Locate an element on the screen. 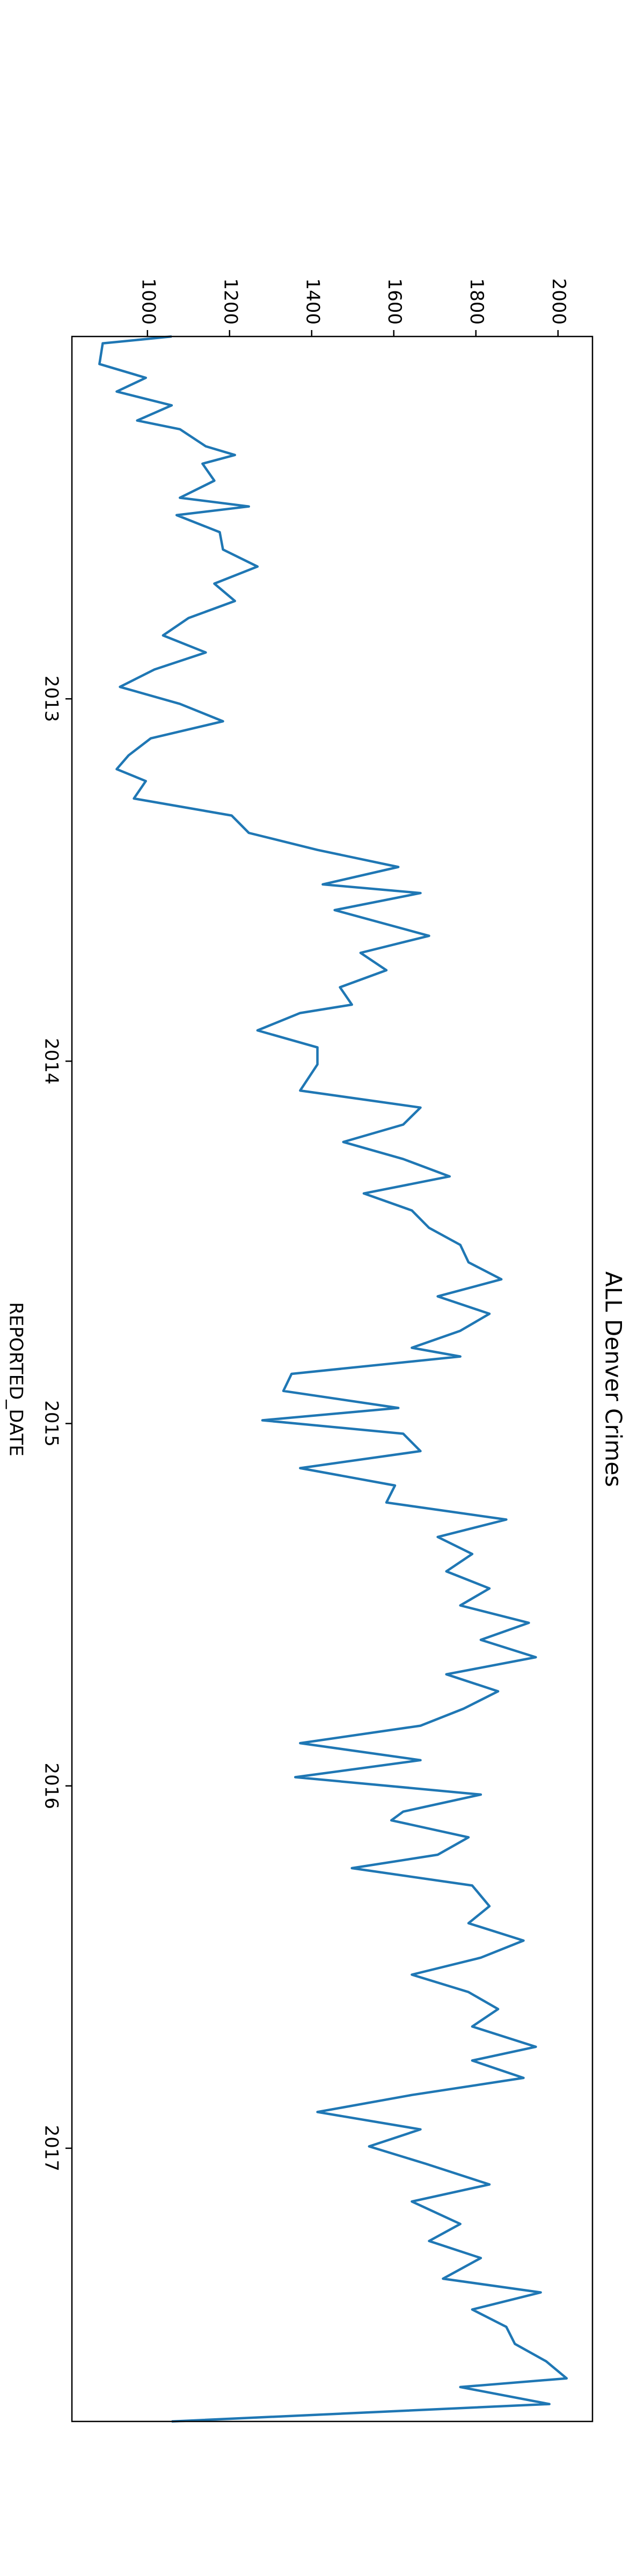 Image resolution: width=644 pixels, height=2576 pixels. x-tick-label: 2014 is located at coordinates (51, 1061).